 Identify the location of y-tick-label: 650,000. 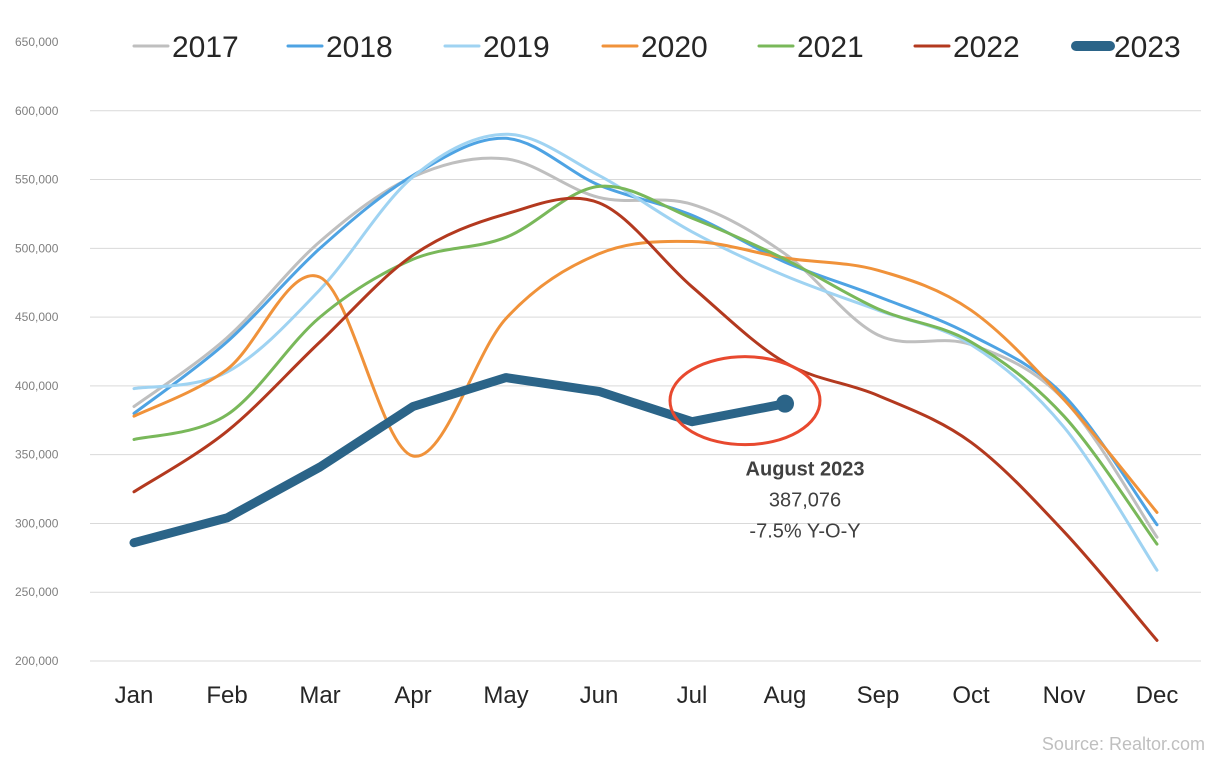
(37, 42).